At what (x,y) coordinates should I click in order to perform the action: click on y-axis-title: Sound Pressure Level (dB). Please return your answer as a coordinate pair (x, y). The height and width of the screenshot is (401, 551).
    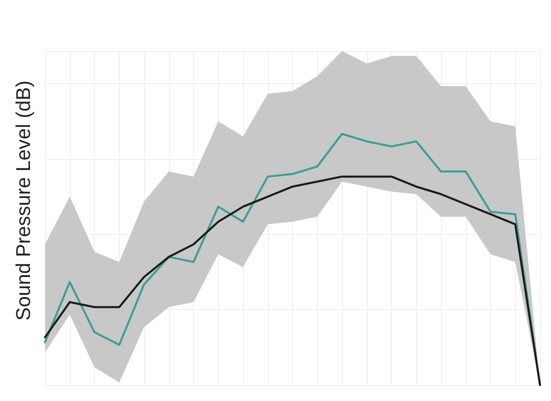
    Looking at the image, I should click on (24, 200).